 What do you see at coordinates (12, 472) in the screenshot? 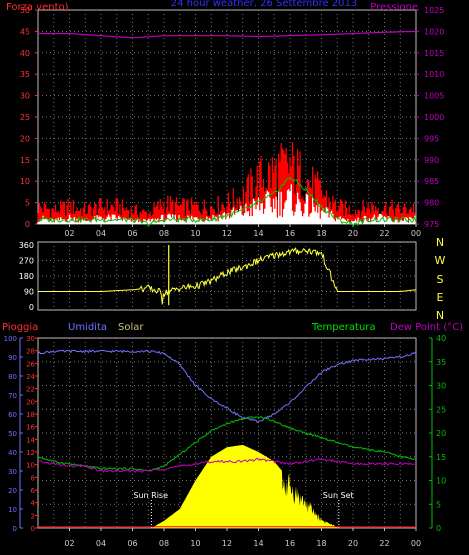
I see `humidity-tick-label: 30` at bounding box center [12, 472].